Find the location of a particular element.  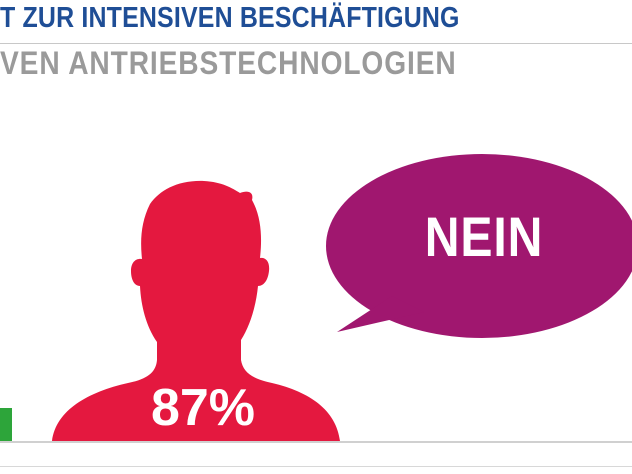

page-subtitle: VEN ANTRIEBSTECHNOLOGIEN is located at coordinates (228, 63).